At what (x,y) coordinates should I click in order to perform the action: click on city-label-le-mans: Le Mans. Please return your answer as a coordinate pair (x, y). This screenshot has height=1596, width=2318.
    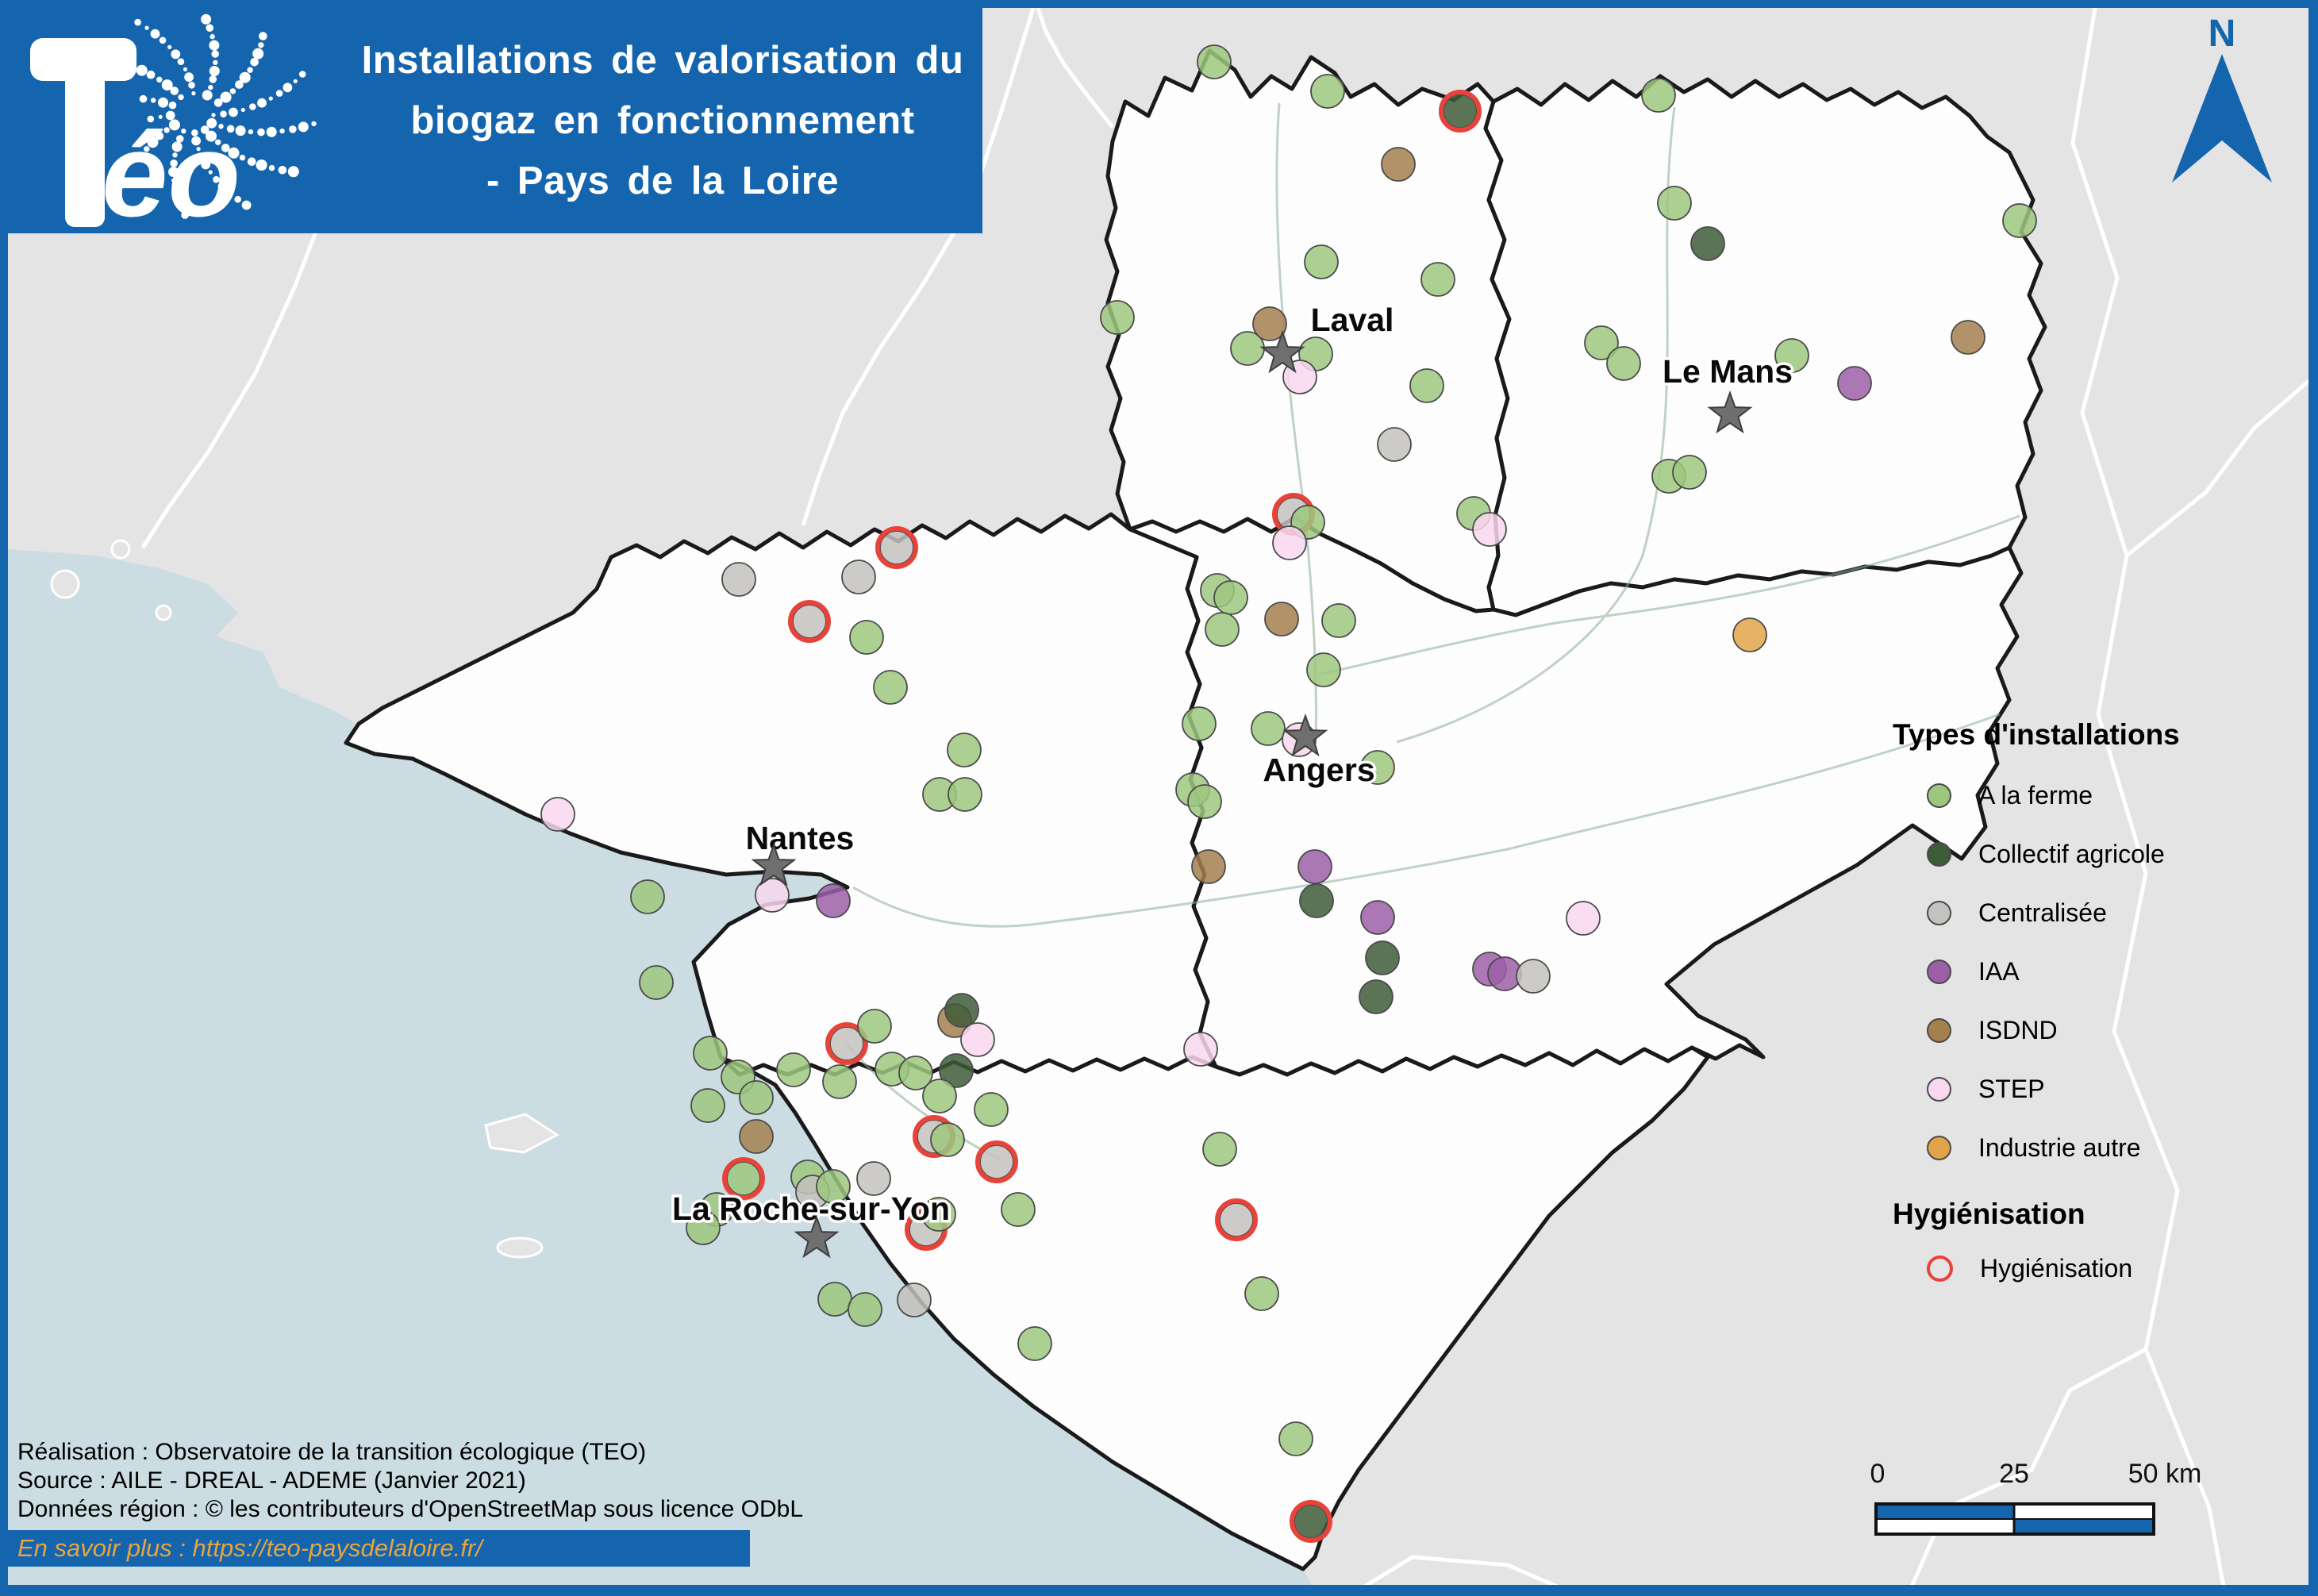
    Looking at the image, I should click on (1728, 371).